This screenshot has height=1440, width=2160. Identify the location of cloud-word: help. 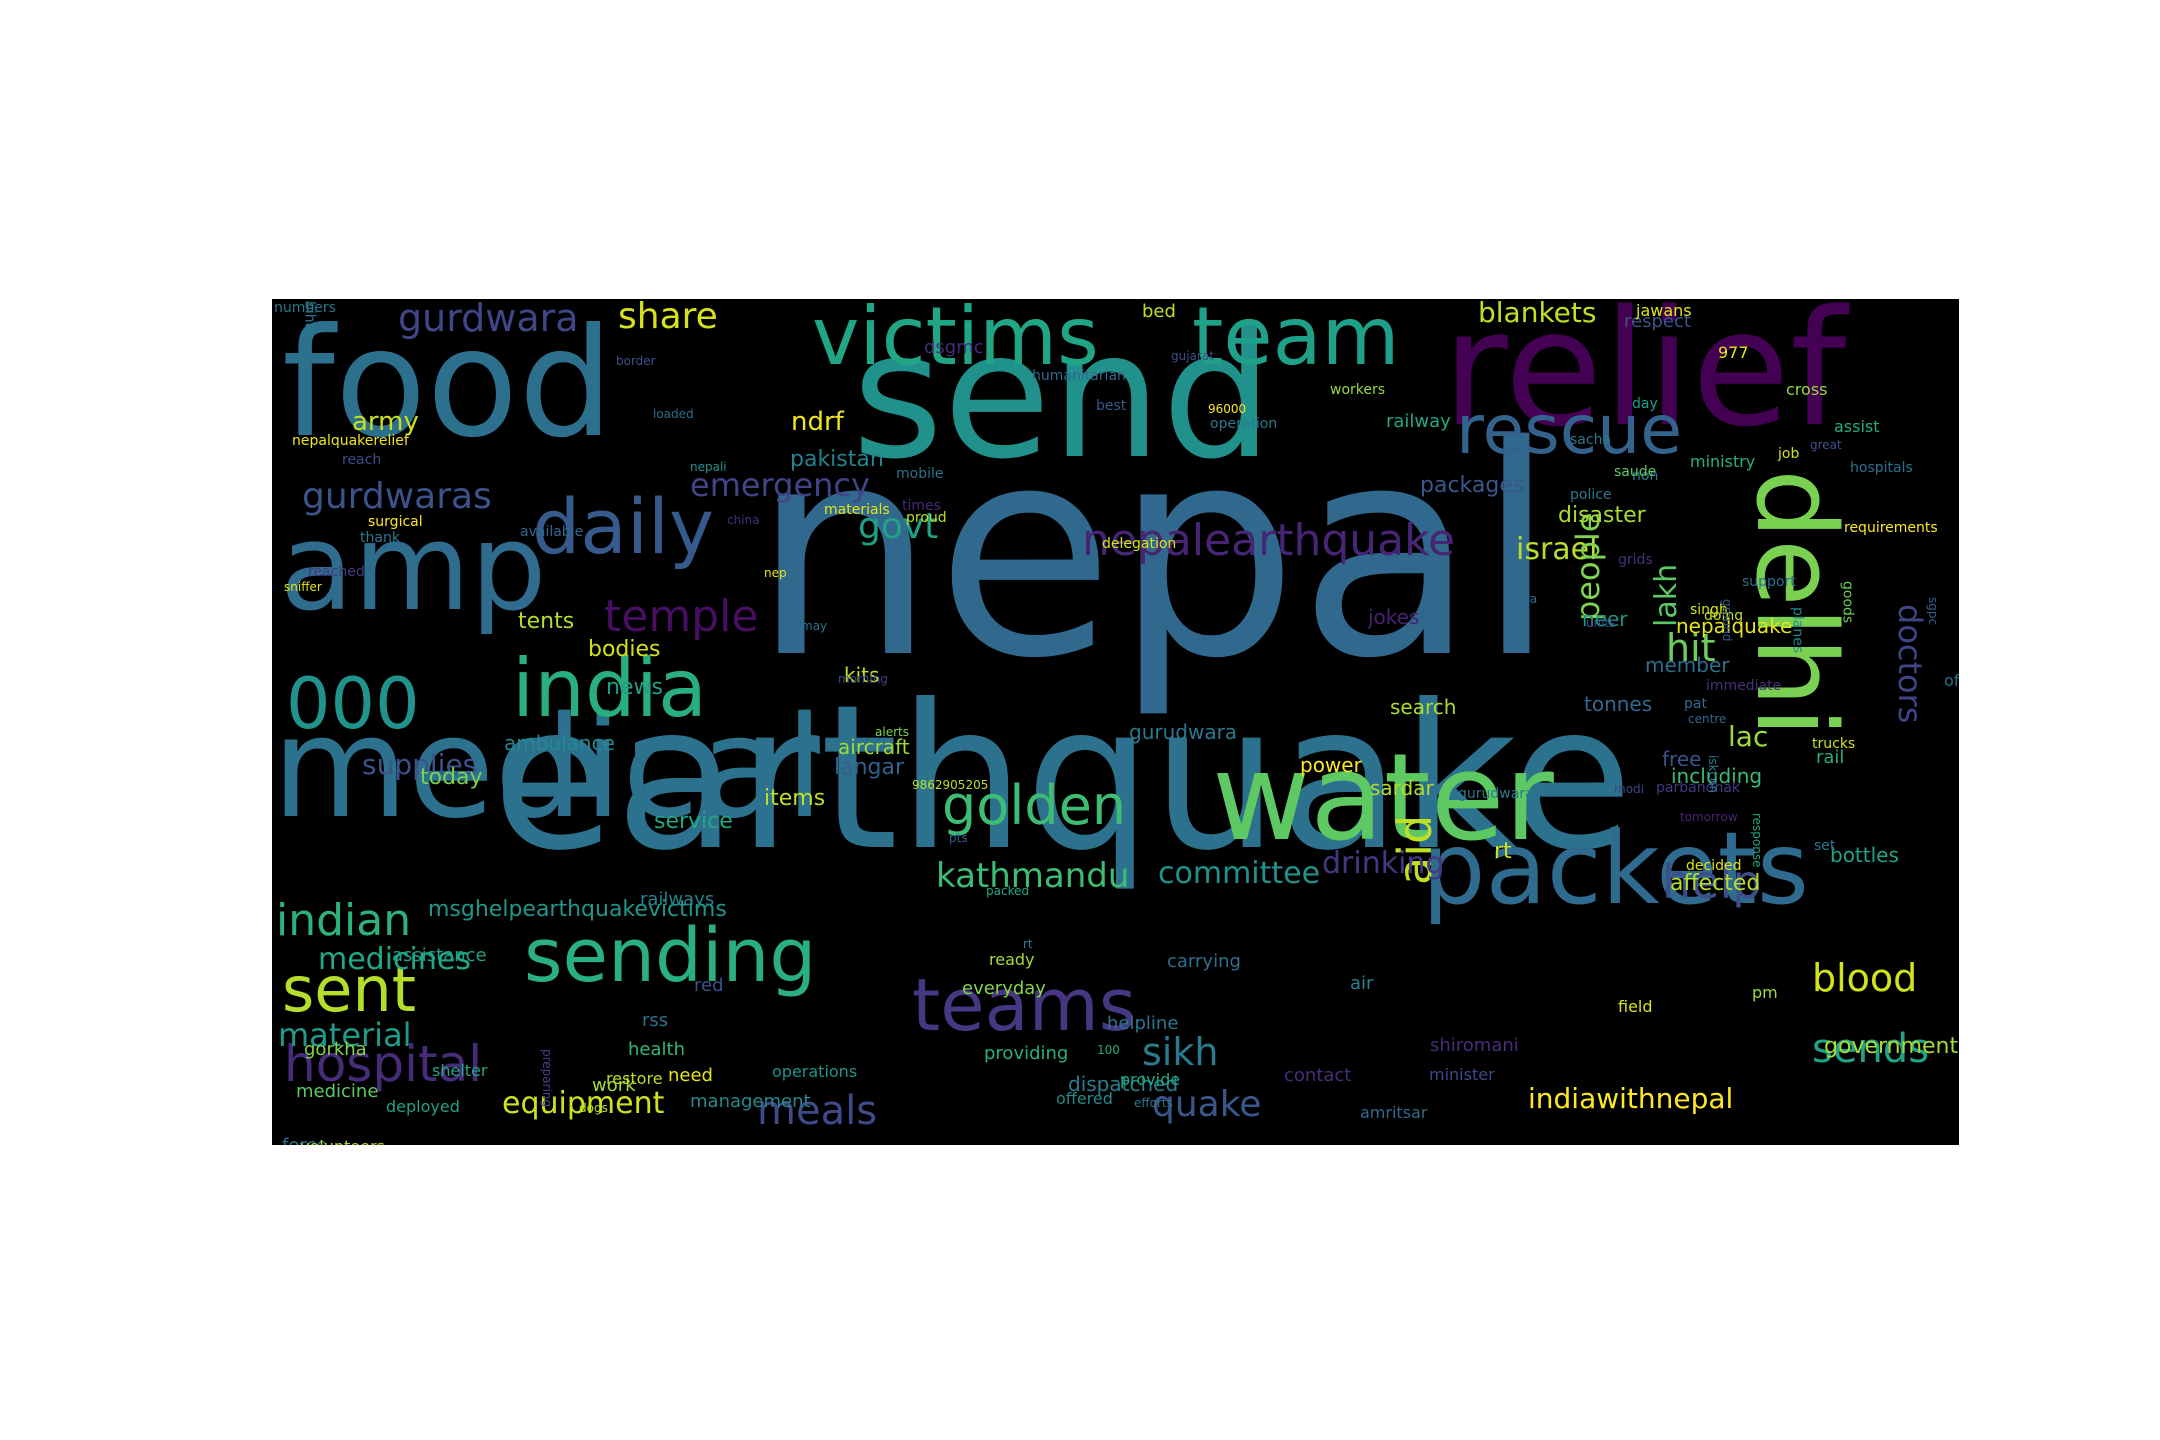
(1712, 882).